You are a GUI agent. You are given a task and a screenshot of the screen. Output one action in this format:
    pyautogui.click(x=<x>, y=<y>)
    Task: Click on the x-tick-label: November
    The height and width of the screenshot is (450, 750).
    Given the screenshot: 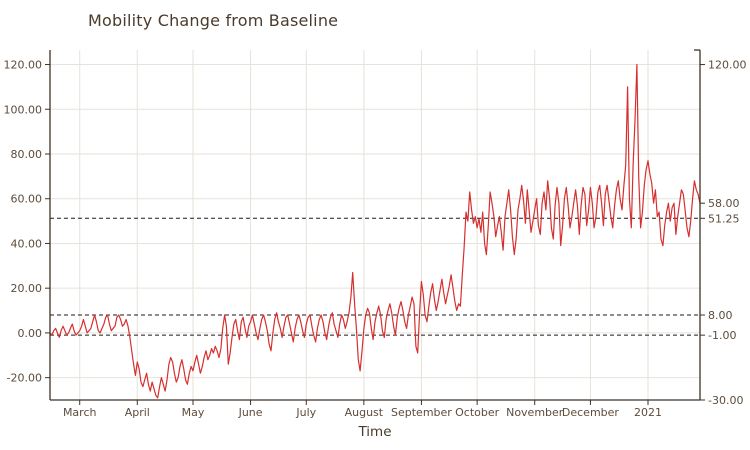 What is the action you would take?
    pyautogui.click(x=535, y=412)
    